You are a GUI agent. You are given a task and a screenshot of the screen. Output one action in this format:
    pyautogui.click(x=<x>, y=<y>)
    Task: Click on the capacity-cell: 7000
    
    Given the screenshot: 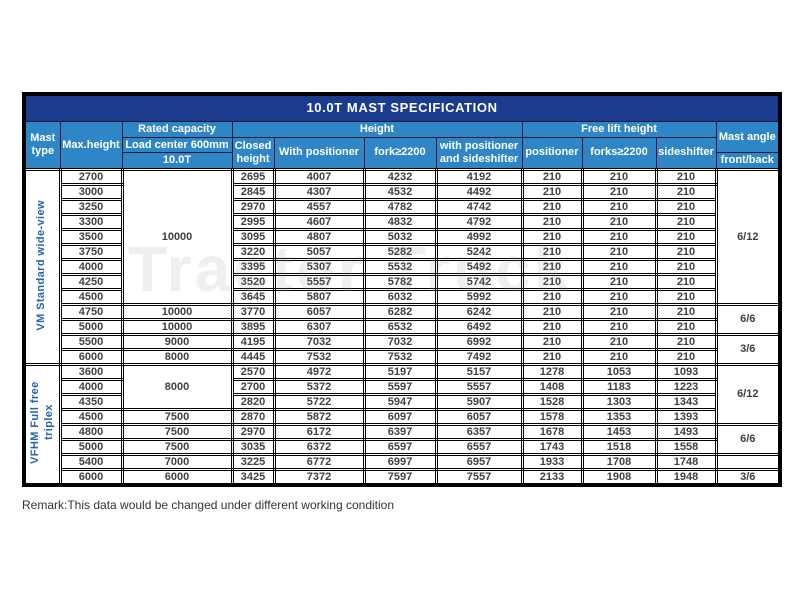 What is the action you would take?
    pyautogui.click(x=177, y=461)
    